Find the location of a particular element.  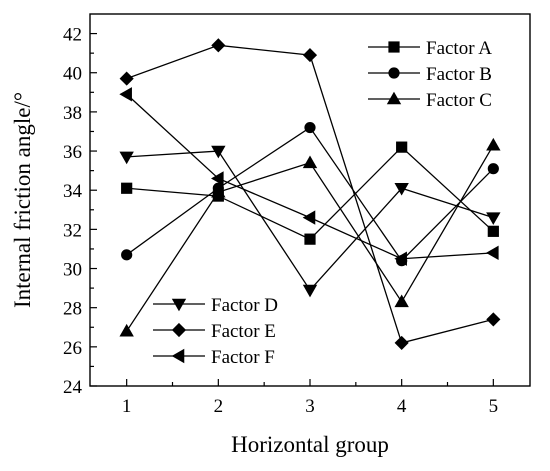

legend-label-factor-c: Factor C is located at coordinates (459, 100).